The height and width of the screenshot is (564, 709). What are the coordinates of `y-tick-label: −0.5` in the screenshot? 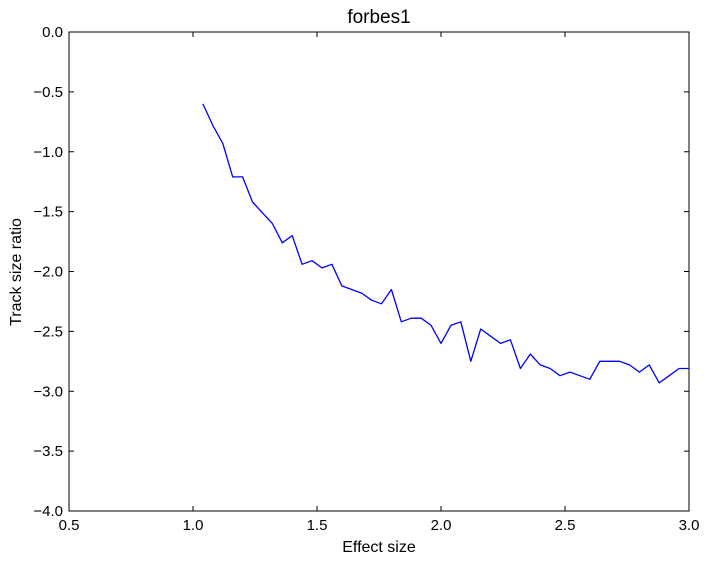 It's located at (48, 92).